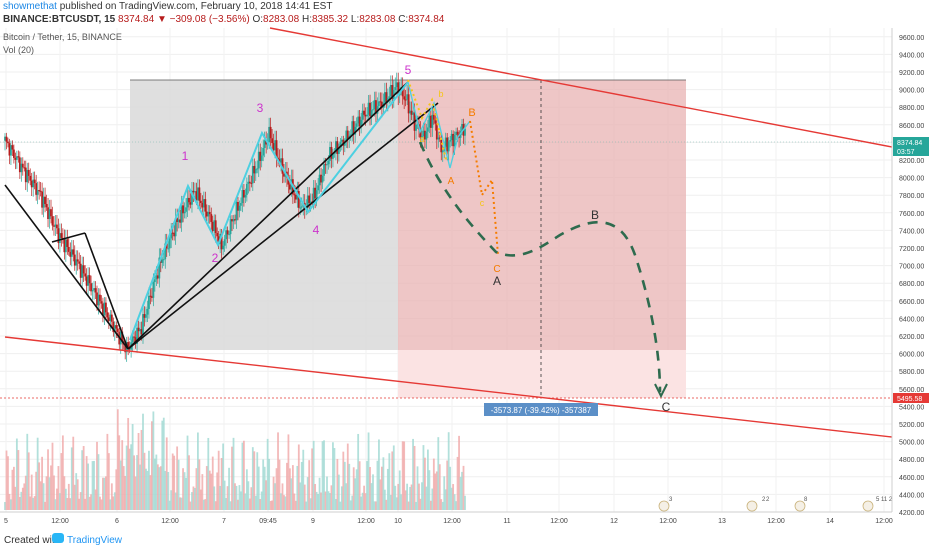  I want to click on x-tick-label: 09:45, so click(268, 521).